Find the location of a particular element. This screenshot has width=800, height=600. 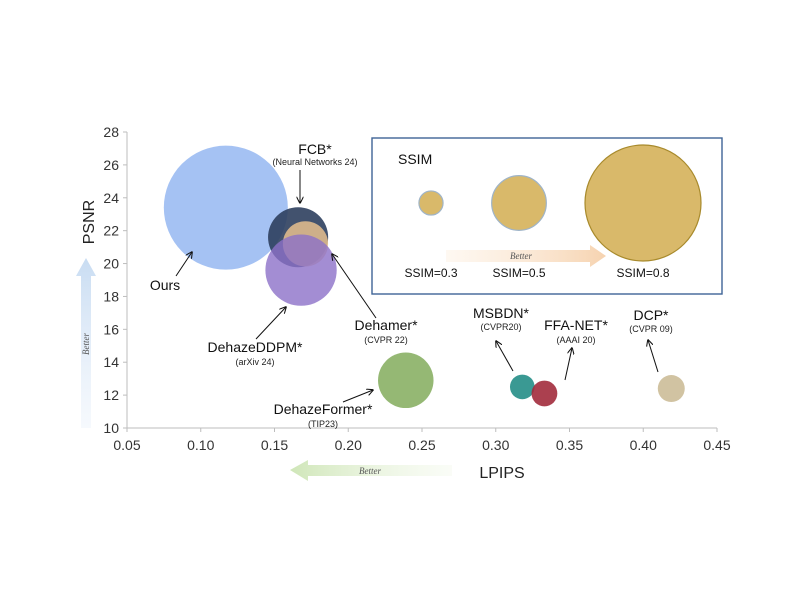

y-tick-label: 18 is located at coordinates (111, 296).